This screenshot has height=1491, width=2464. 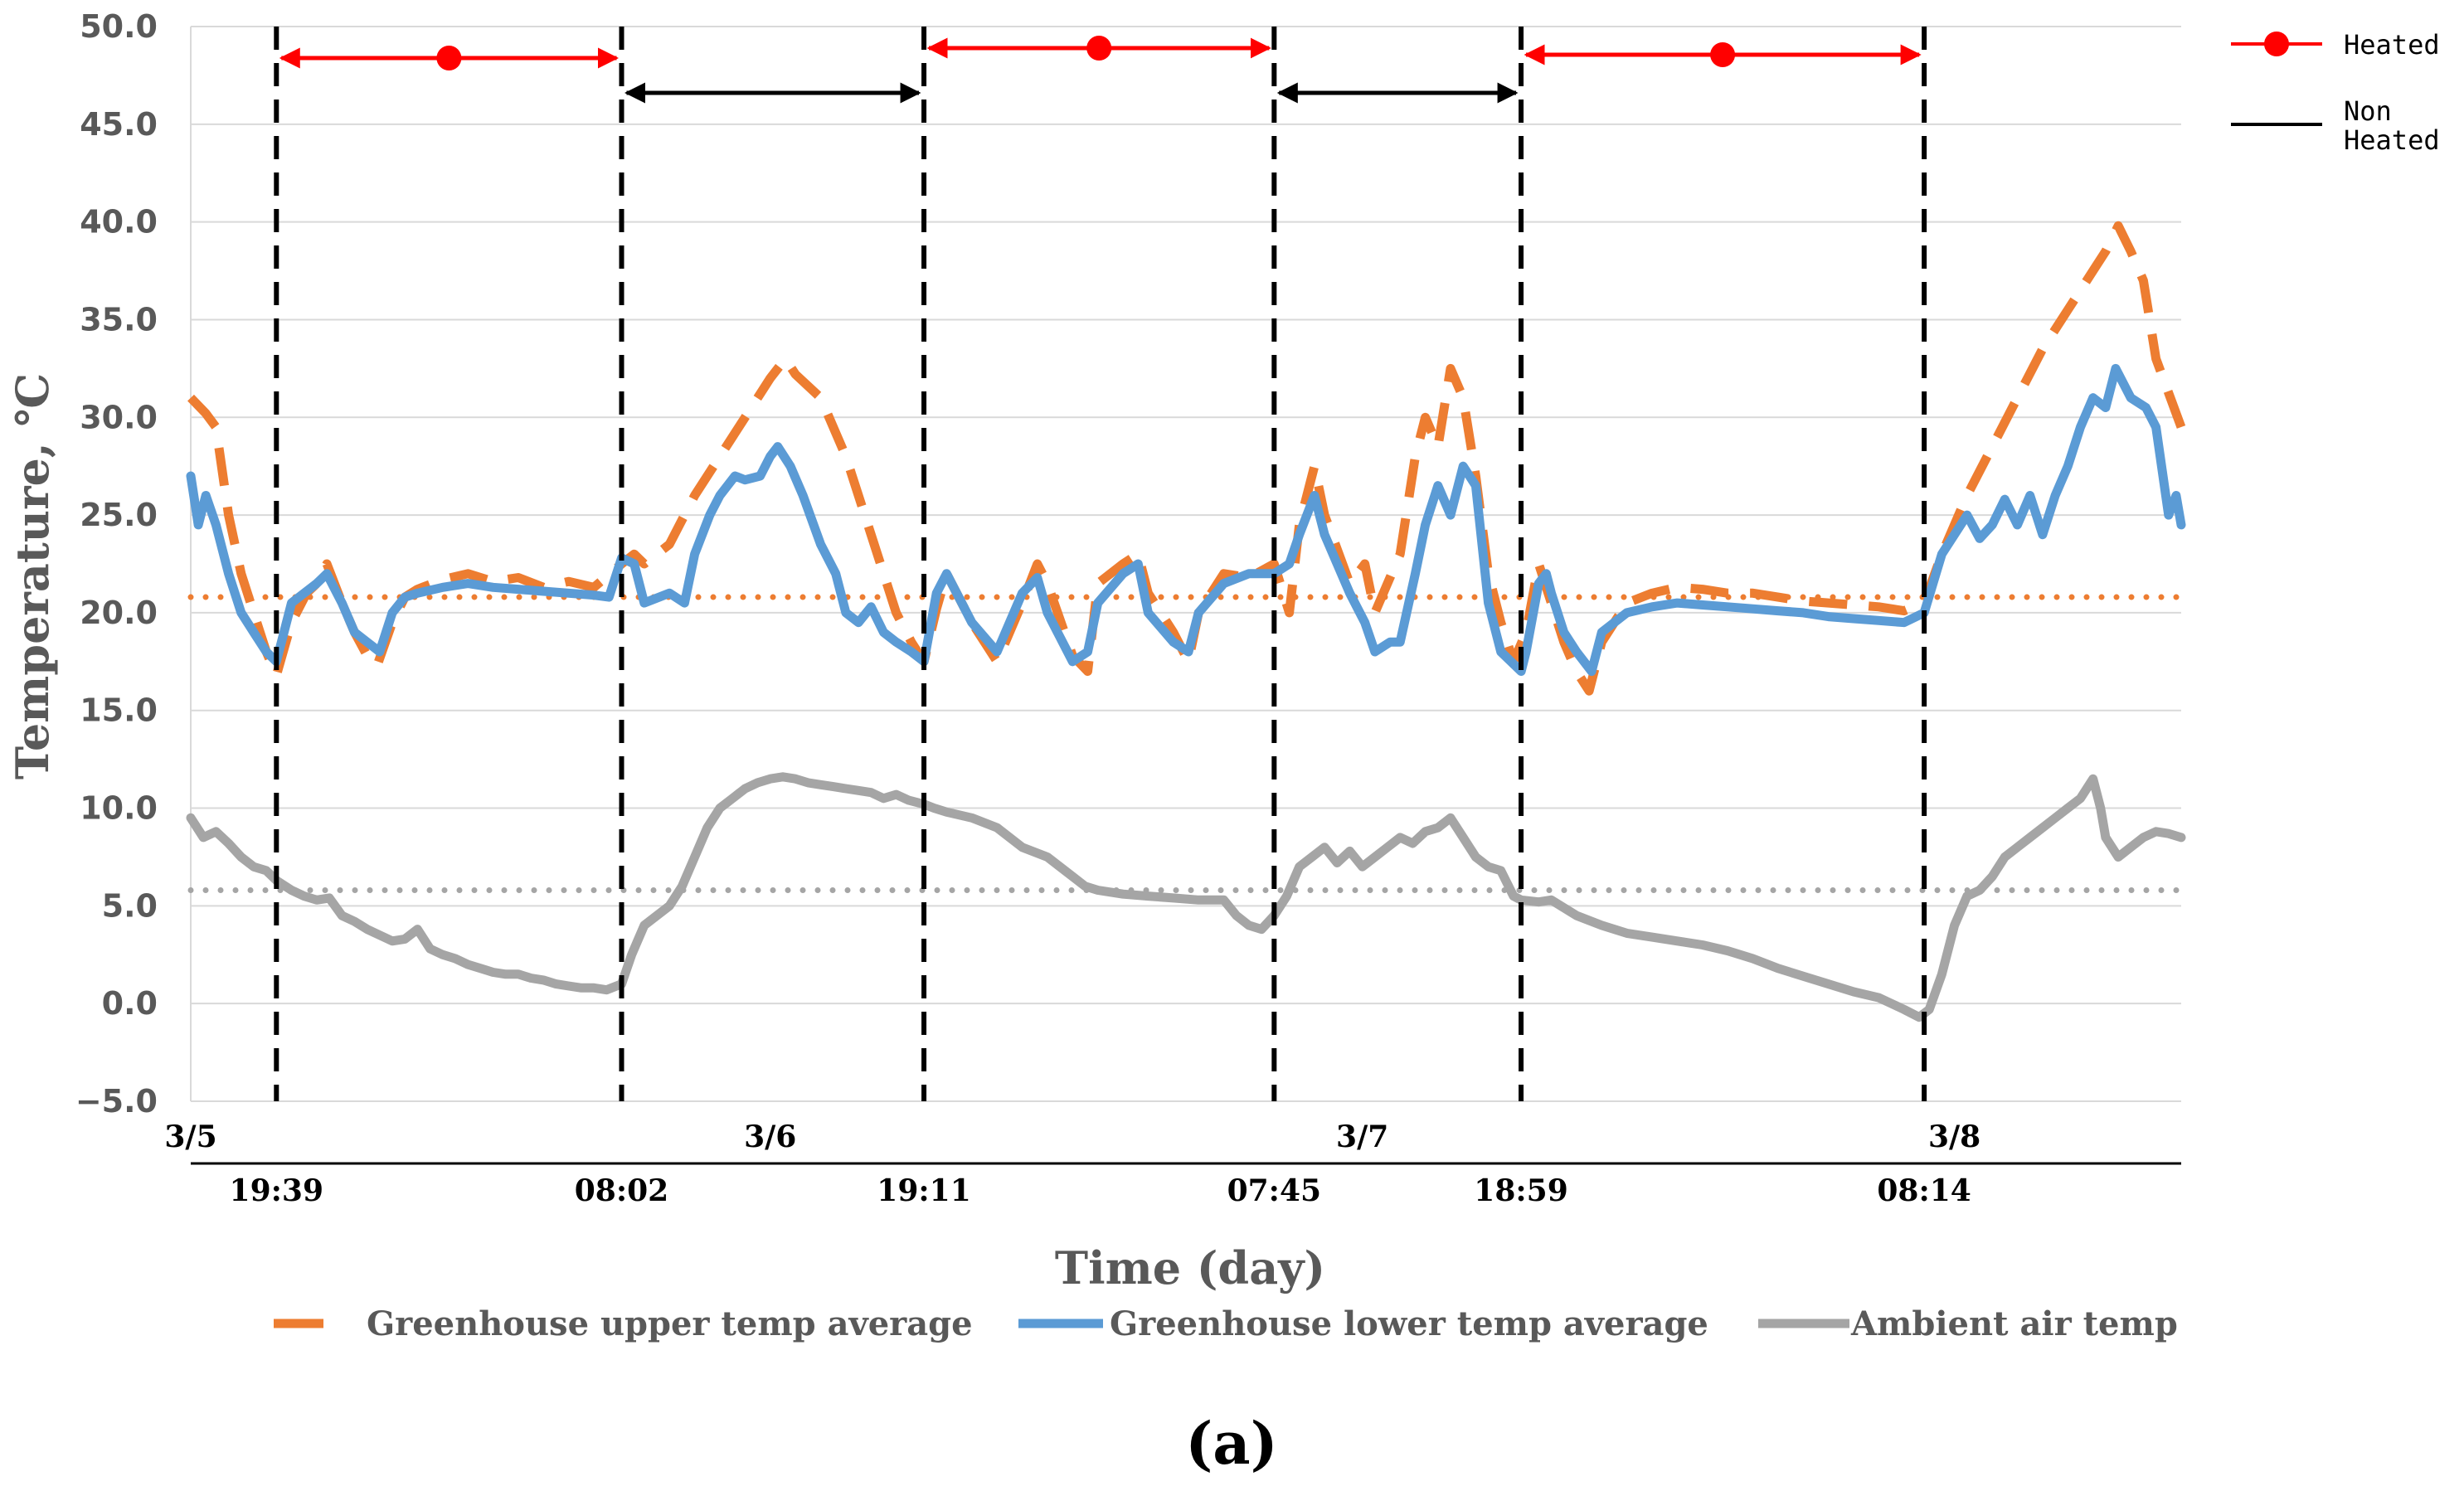 I want to click on period-arrows, so click(x=1101, y=70).